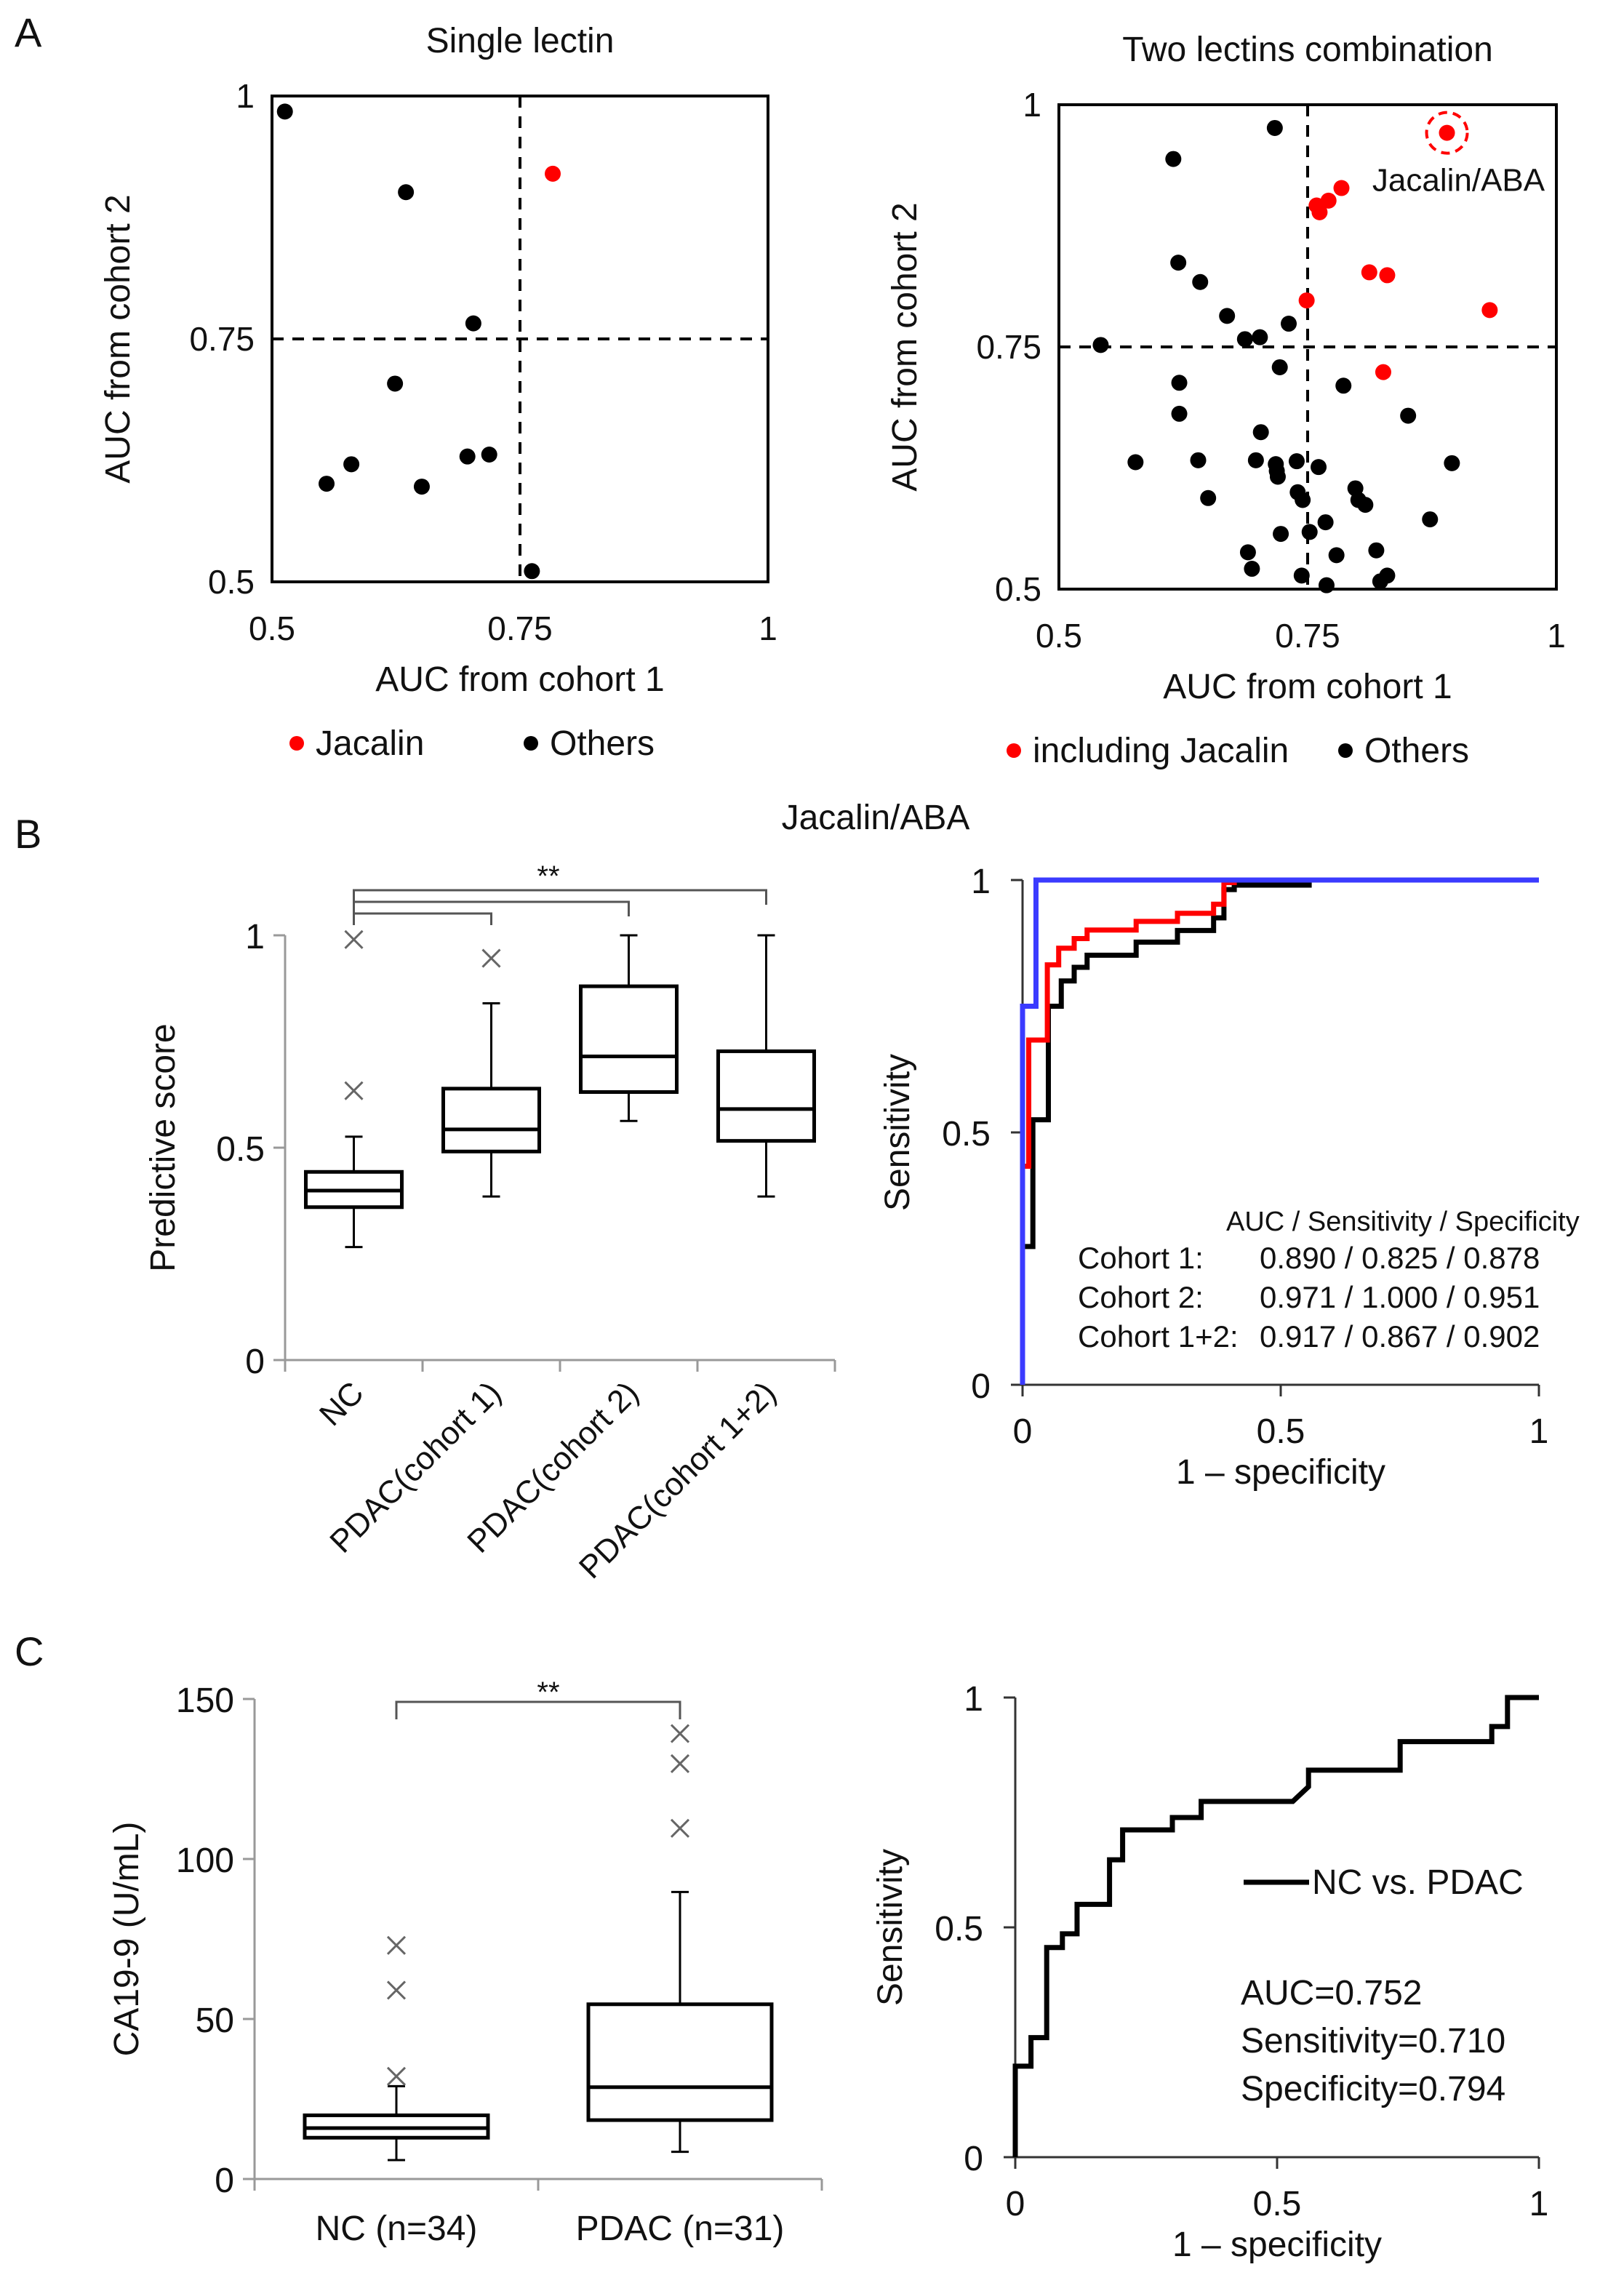  Describe the element at coordinates (1373, 2041) in the screenshot. I see `roc-stat: Sensitivity=0.710` at that location.